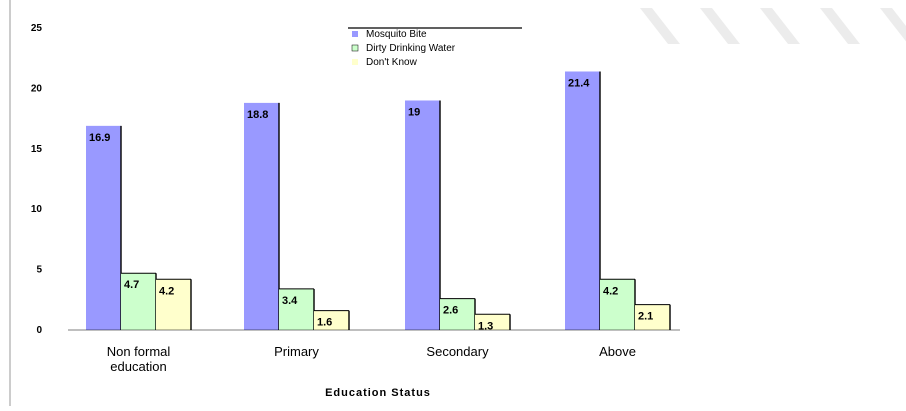 The height and width of the screenshot is (411, 906). I want to click on data-label: 2.6, so click(450, 311).